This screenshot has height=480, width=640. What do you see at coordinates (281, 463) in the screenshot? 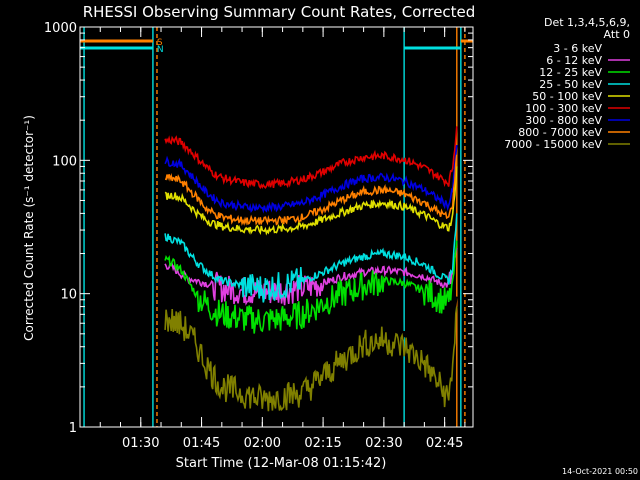
I see `x-axis-label: Start Time (12-Mar-08 01:15:42)` at bounding box center [281, 463].